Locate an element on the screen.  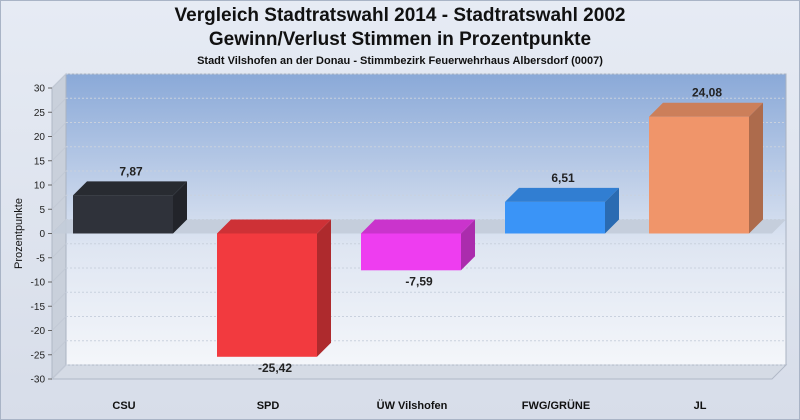
y-tick-label: 20 is located at coordinates (40, 137).